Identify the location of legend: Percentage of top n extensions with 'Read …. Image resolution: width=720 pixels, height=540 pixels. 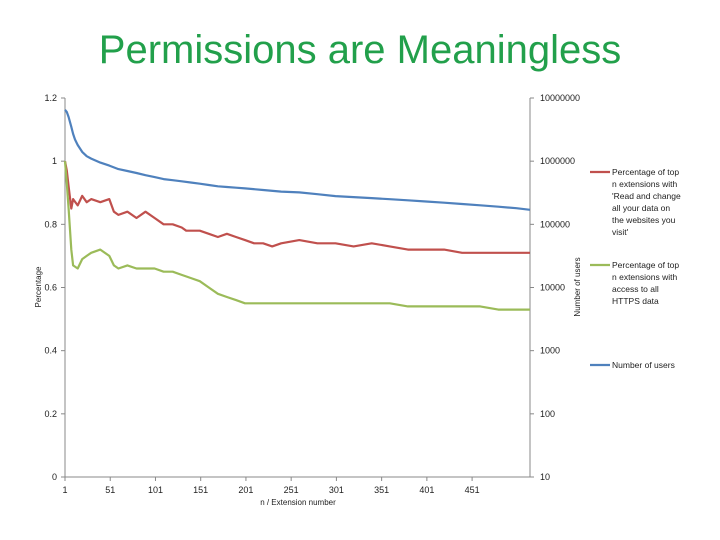
(635, 268).